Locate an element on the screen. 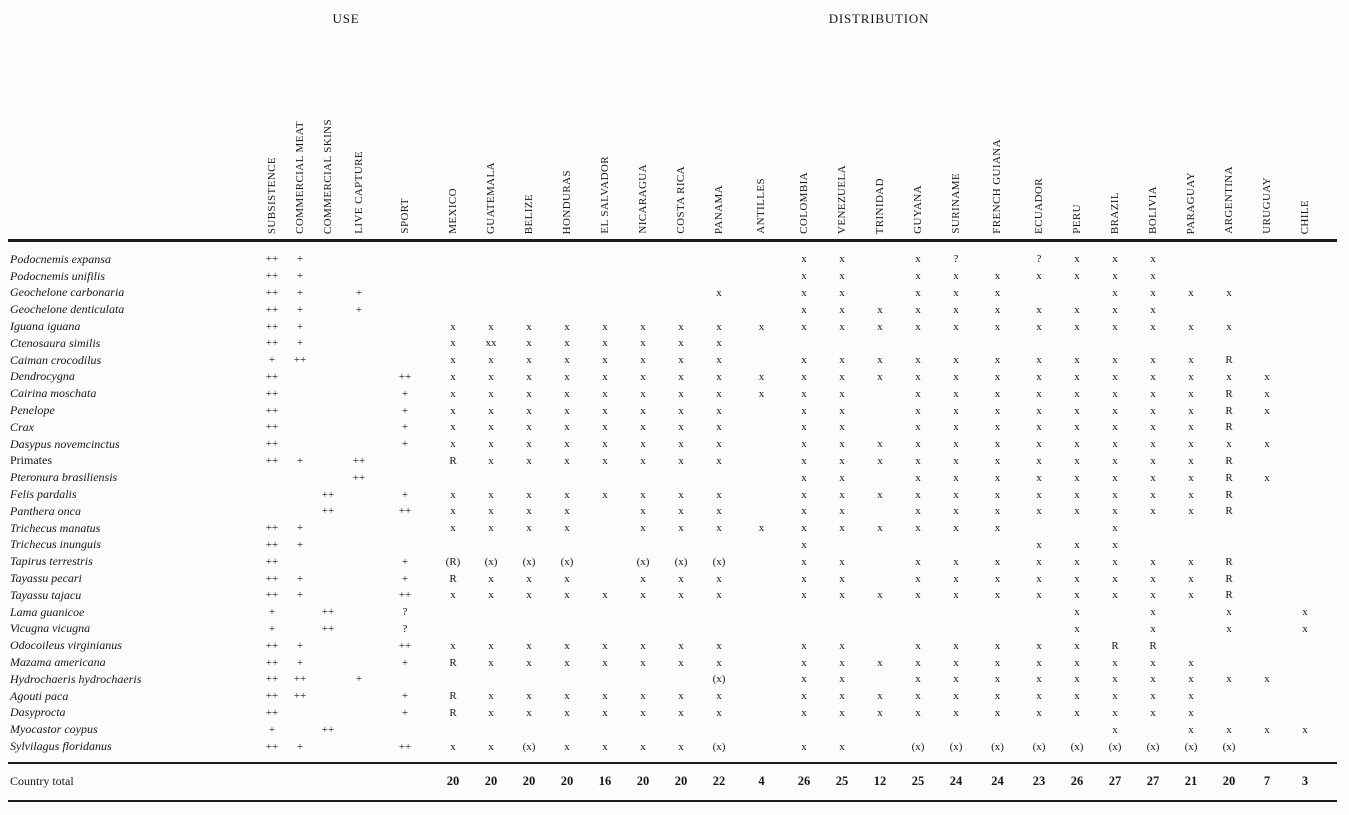  column-header-label: ANTILLES is located at coordinates (761, 206).